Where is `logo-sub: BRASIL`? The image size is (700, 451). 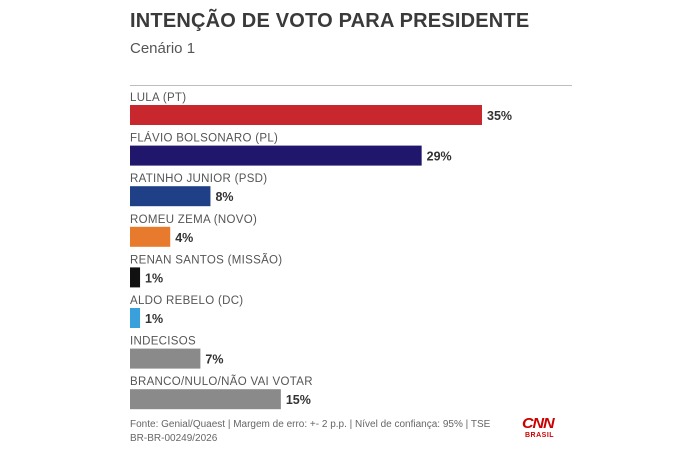
logo-sub: BRASIL is located at coordinates (540, 435).